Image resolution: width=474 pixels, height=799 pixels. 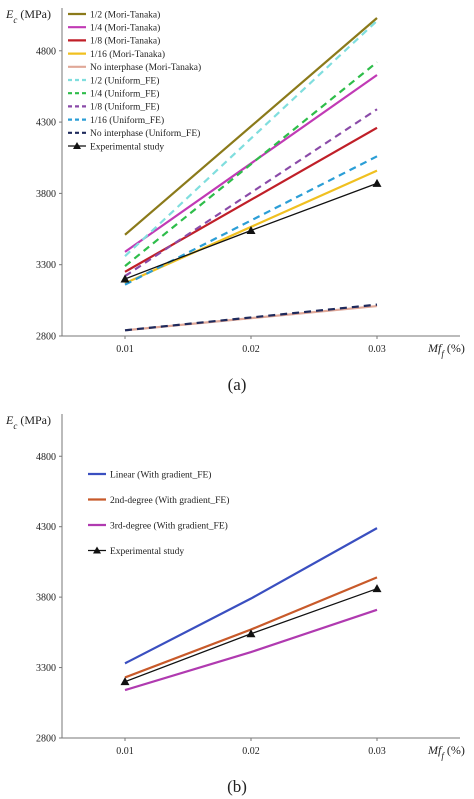 I want to click on legend-entry: 1/8 (Uniform_FE), so click(x=124, y=107).